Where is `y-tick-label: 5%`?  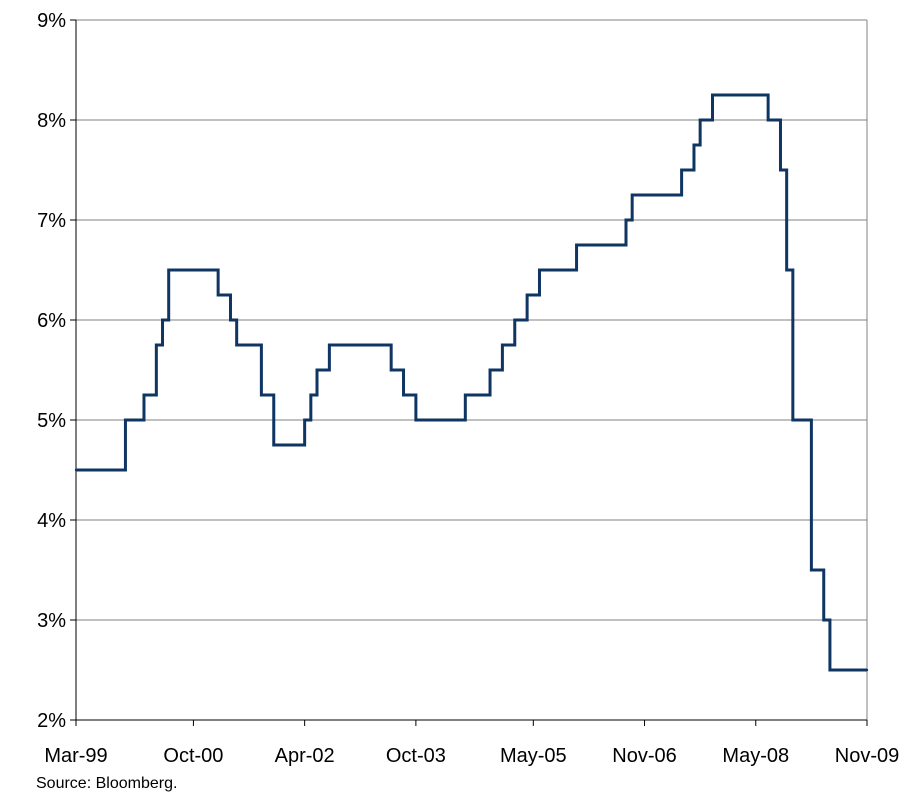
y-tick-label: 5% is located at coordinates (51, 421).